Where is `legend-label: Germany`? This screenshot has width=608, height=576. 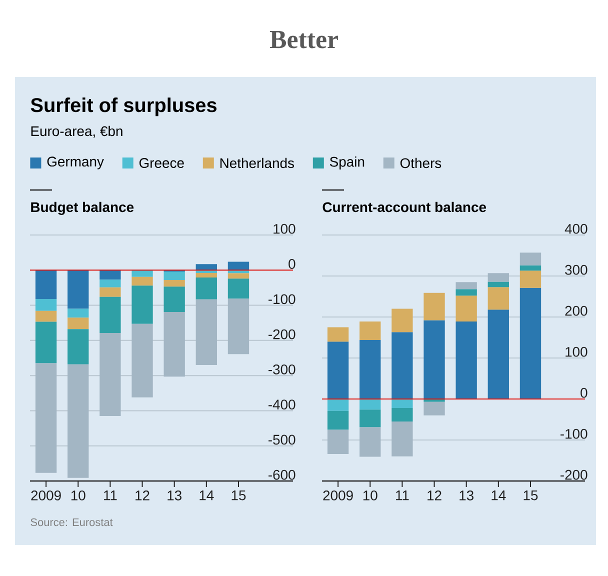
legend-label: Germany is located at coordinates (75, 163).